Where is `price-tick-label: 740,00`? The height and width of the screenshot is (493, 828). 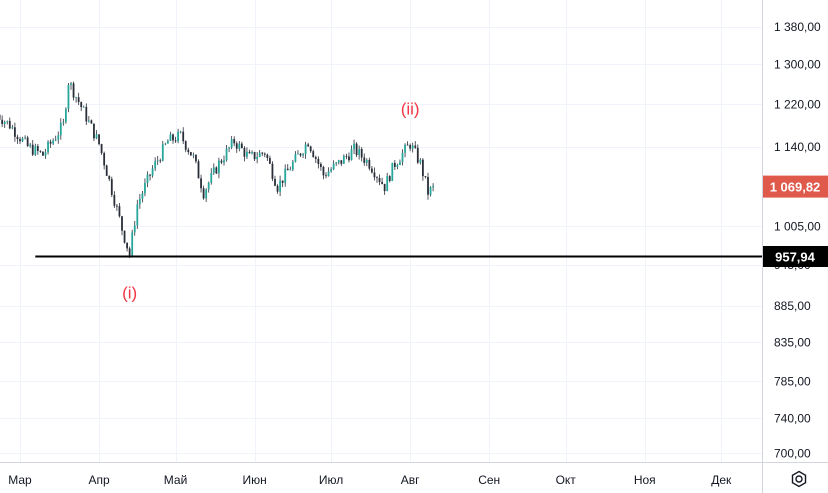
price-tick-label: 740,00 is located at coordinates (792, 419).